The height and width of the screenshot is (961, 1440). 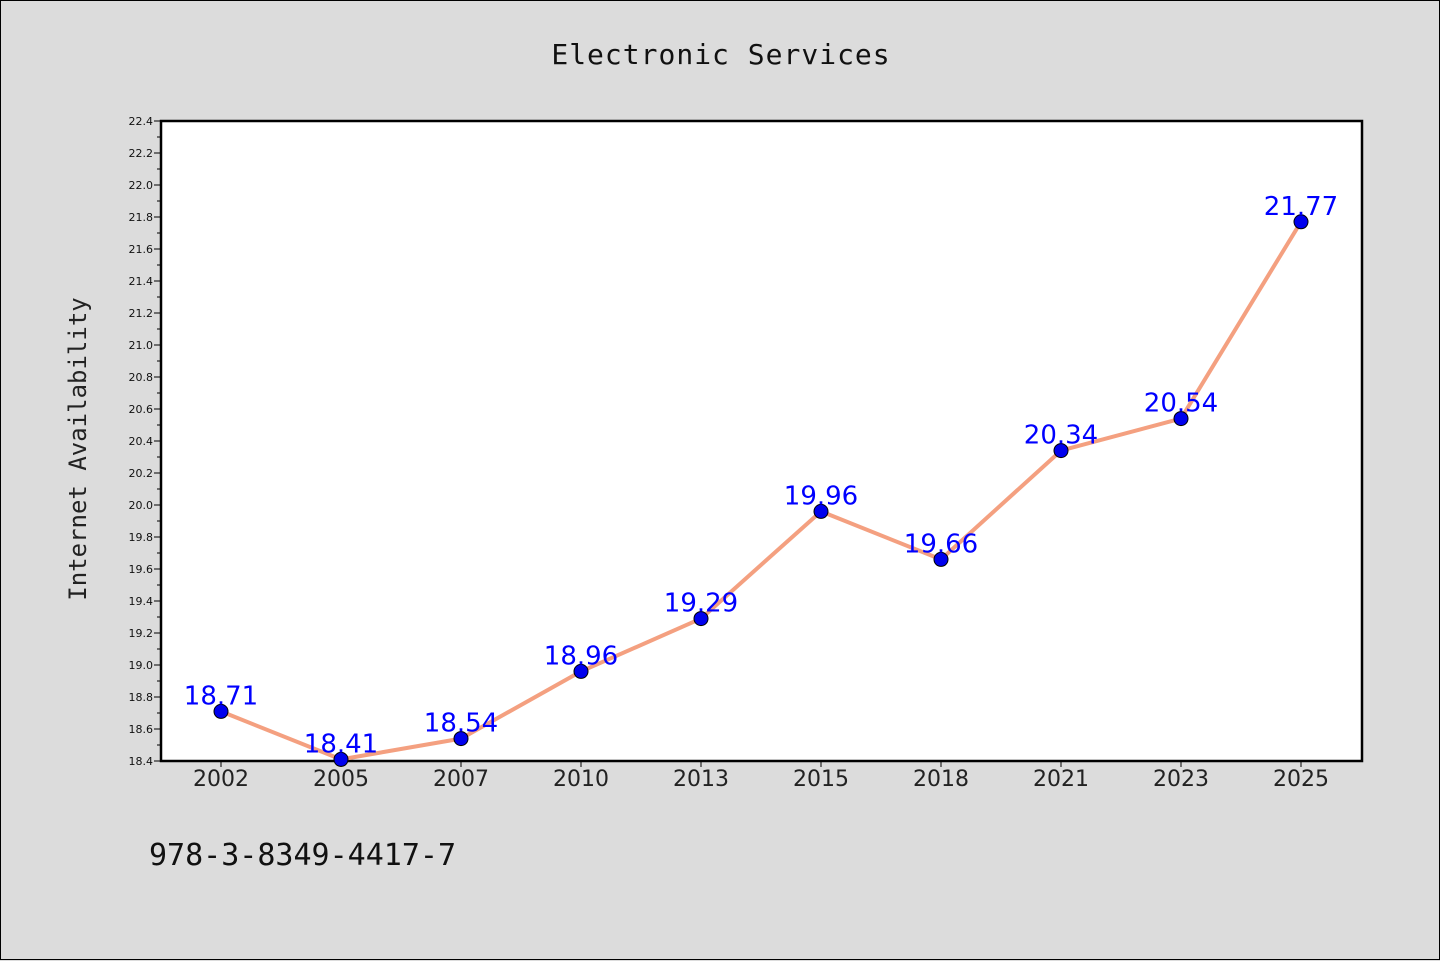 What do you see at coordinates (341, 744) in the screenshot?
I see `data-label: 18.41` at bounding box center [341, 744].